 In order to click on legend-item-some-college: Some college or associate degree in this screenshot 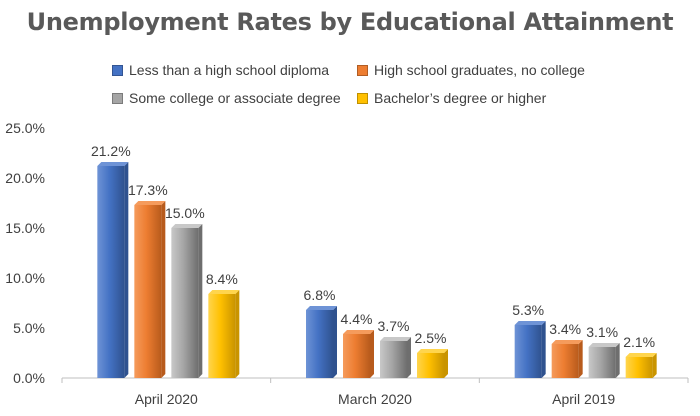, I will do `click(226, 98)`.